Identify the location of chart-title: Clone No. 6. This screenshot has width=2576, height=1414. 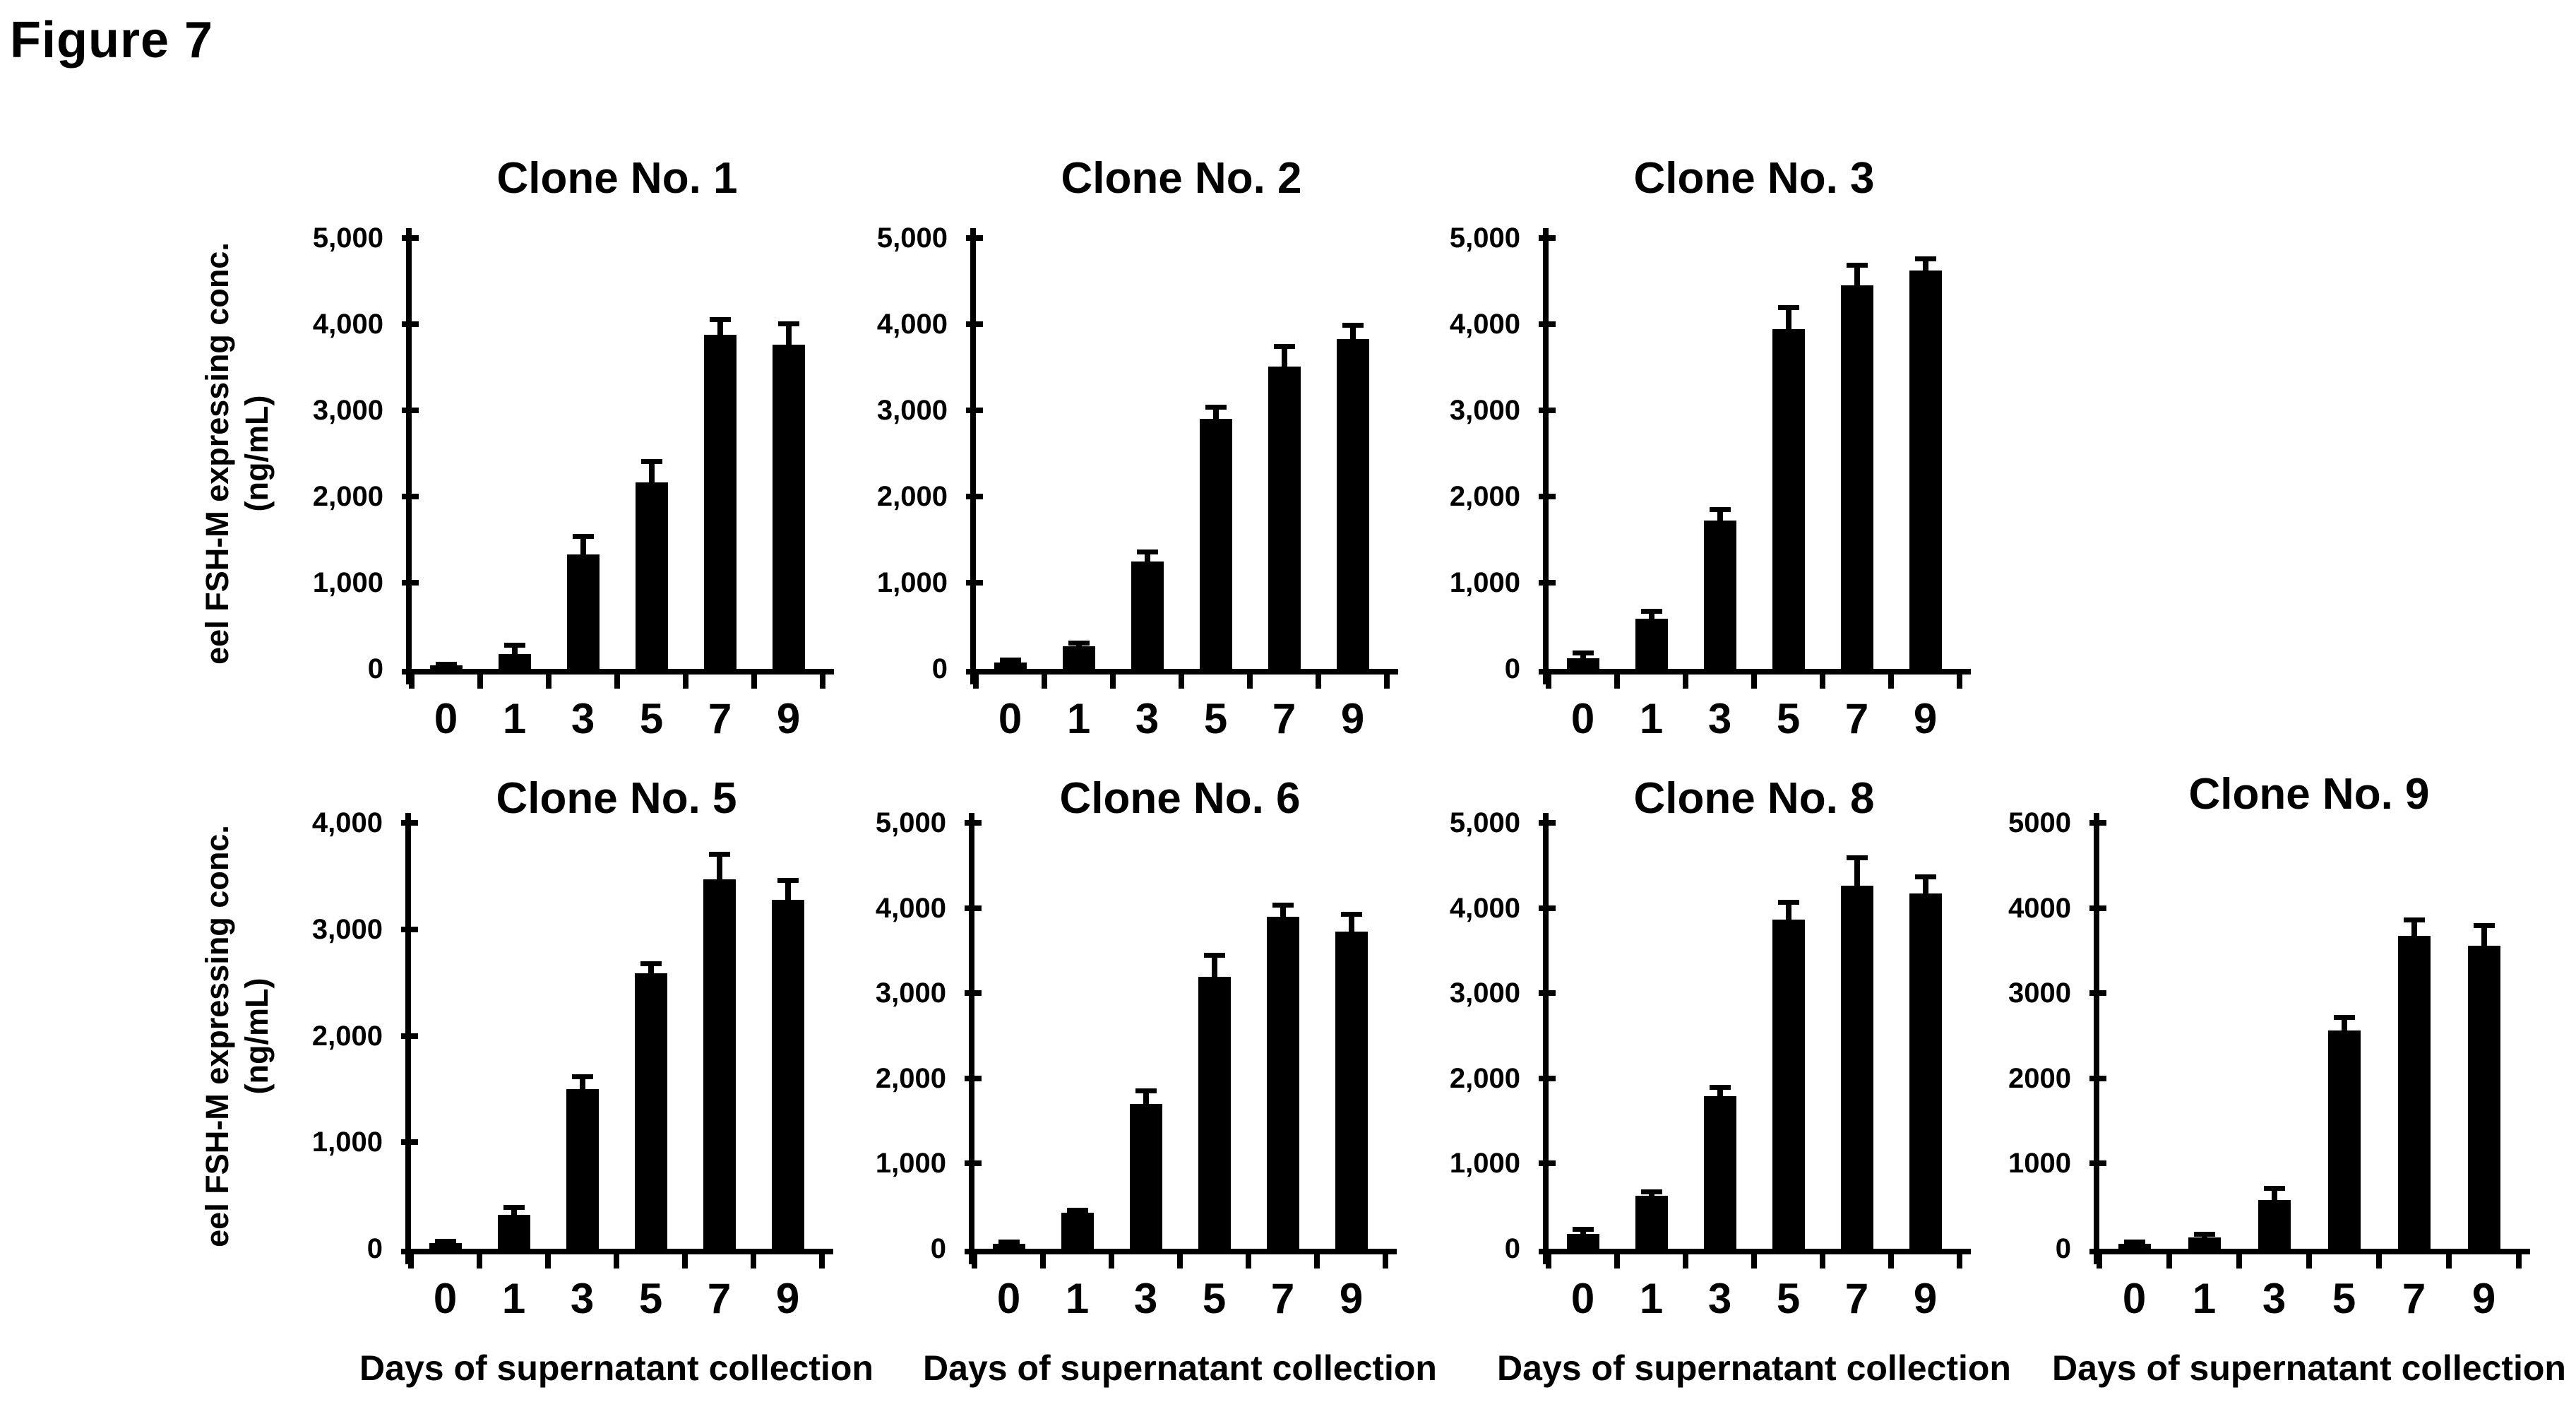
(1180, 798).